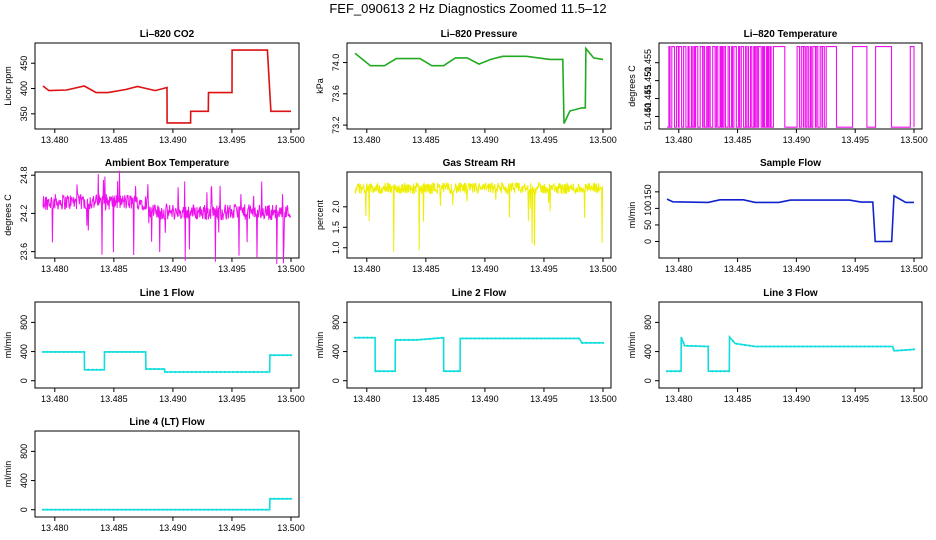 Image resolution: width=936 pixels, height=540 pixels. What do you see at coordinates (24, 509) in the screenshot?
I see `y-tick-label: 0` at bounding box center [24, 509].